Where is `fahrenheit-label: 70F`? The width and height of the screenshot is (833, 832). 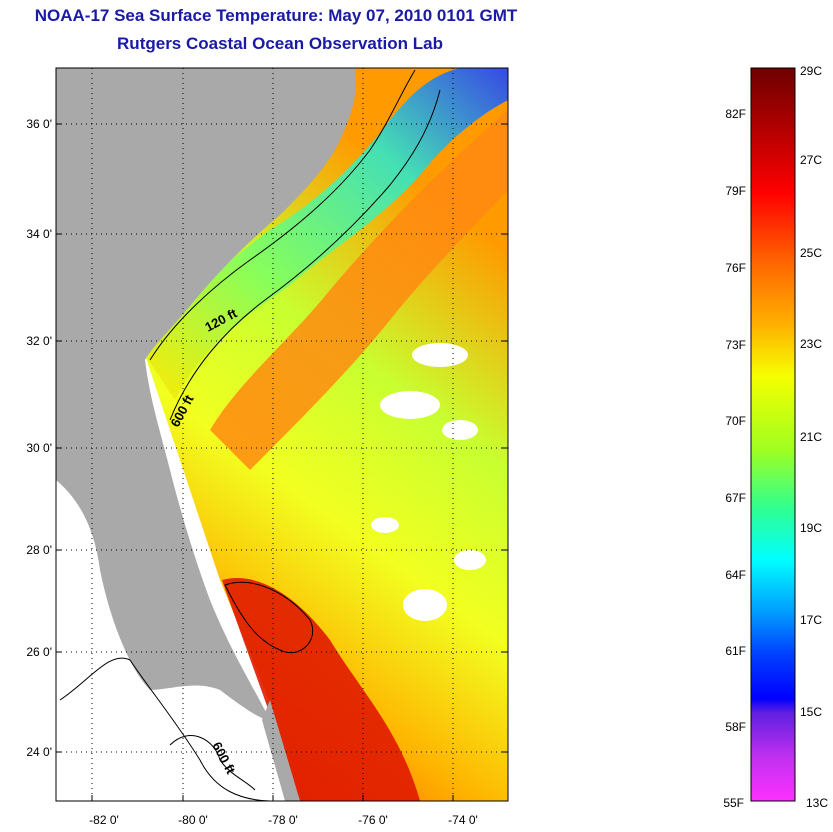
fahrenheit-label: 70F is located at coordinates (735, 421).